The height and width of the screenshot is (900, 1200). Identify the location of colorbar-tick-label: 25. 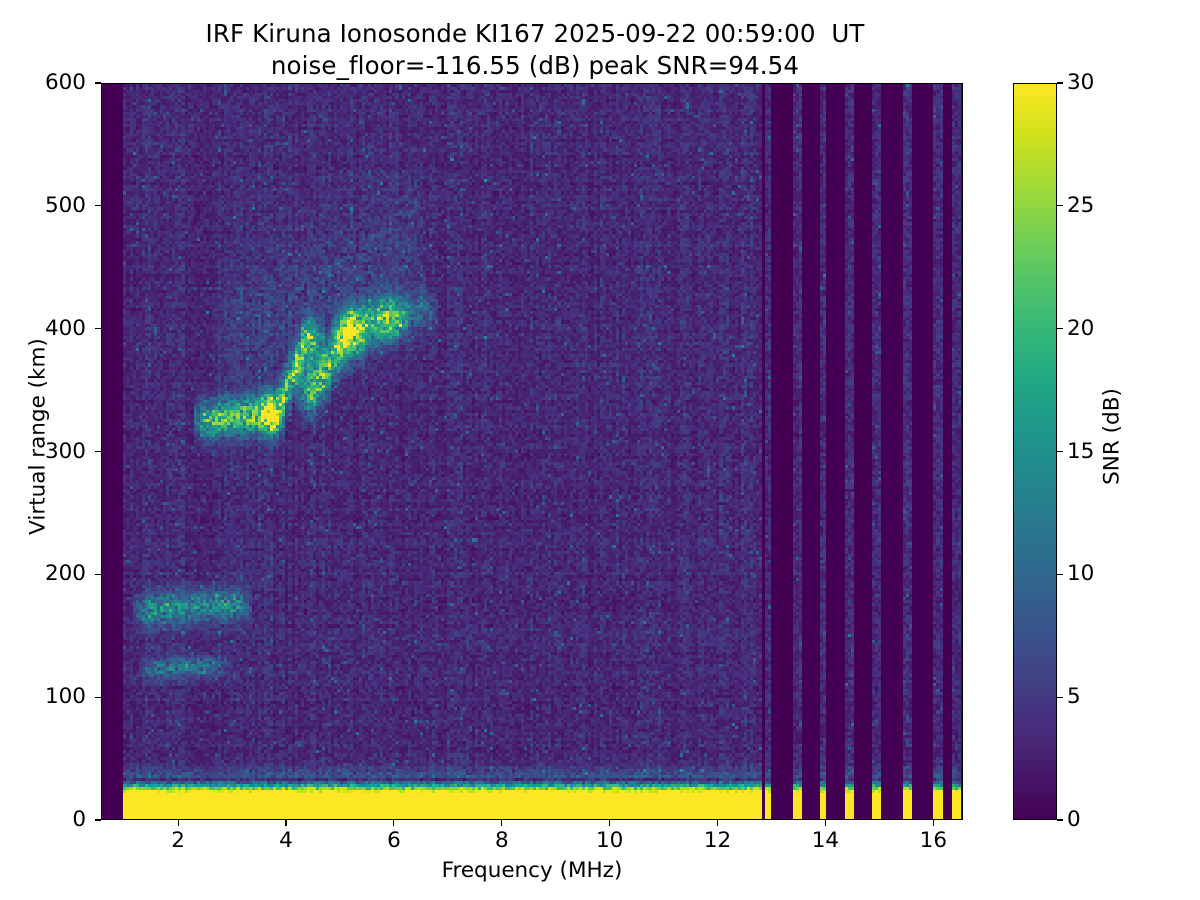
(1081, 205).